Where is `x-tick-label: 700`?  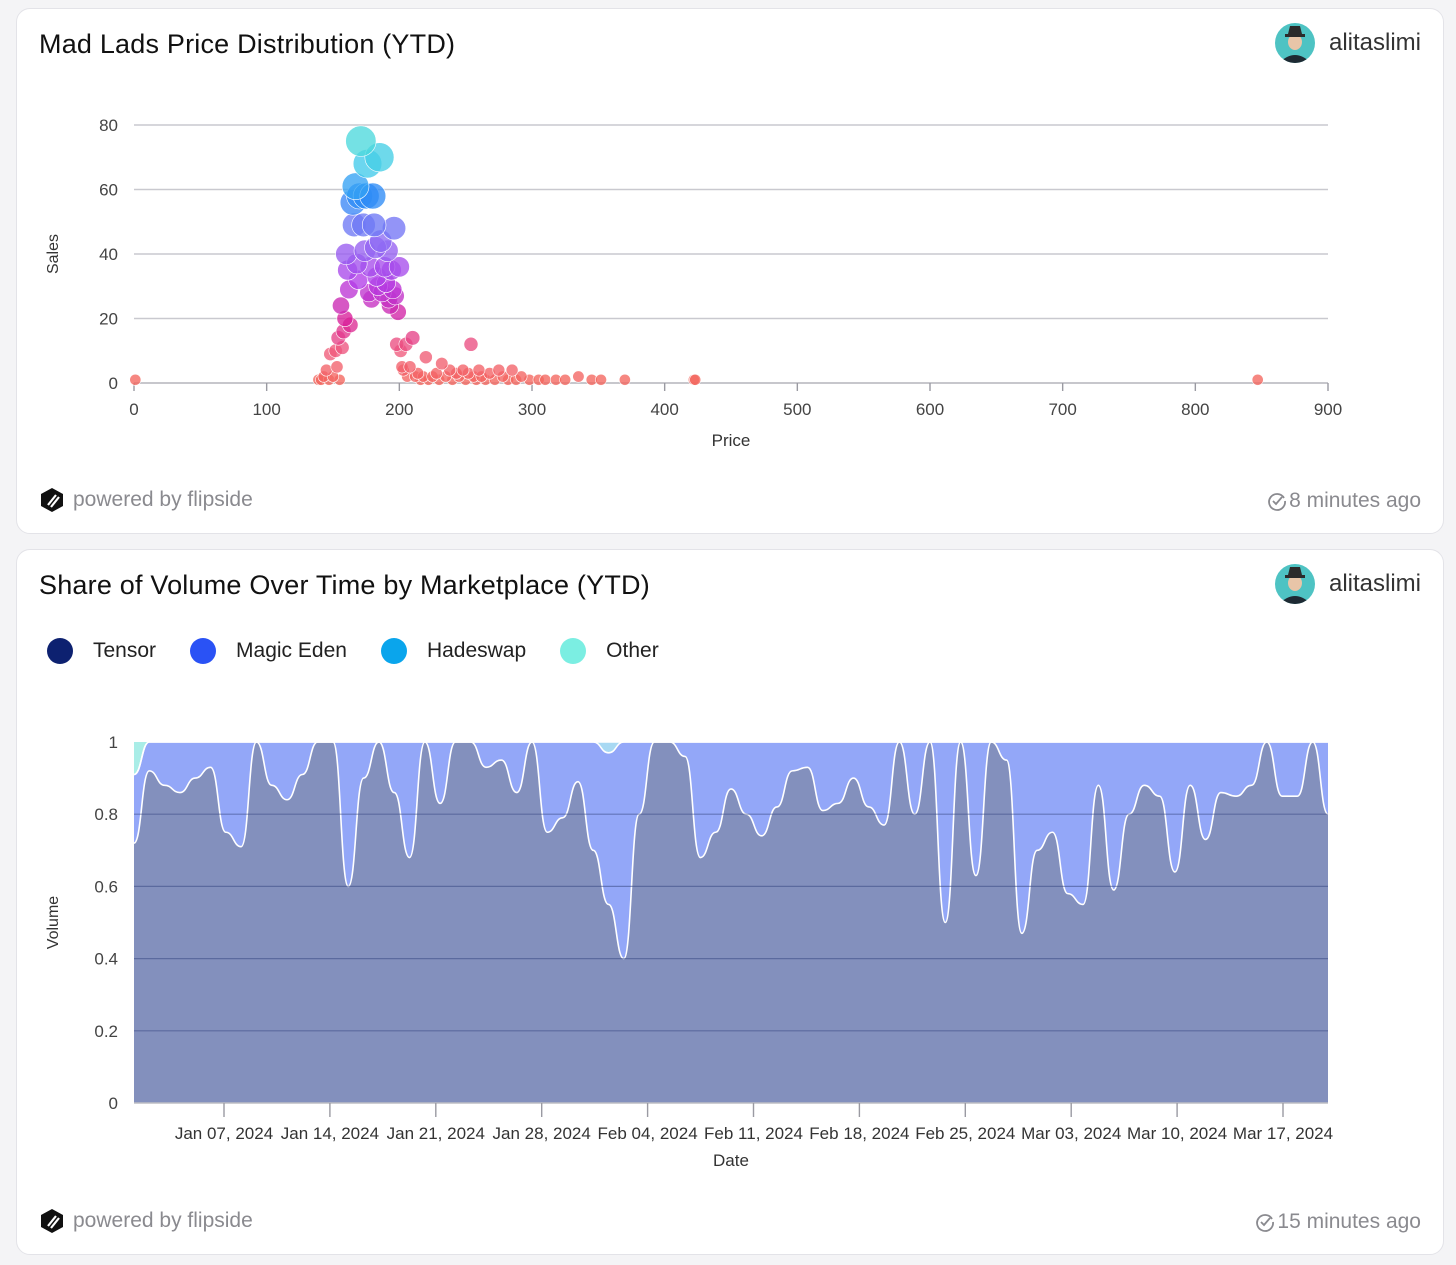 x-tick-label: 700 is located at coordinates (1062, 409).